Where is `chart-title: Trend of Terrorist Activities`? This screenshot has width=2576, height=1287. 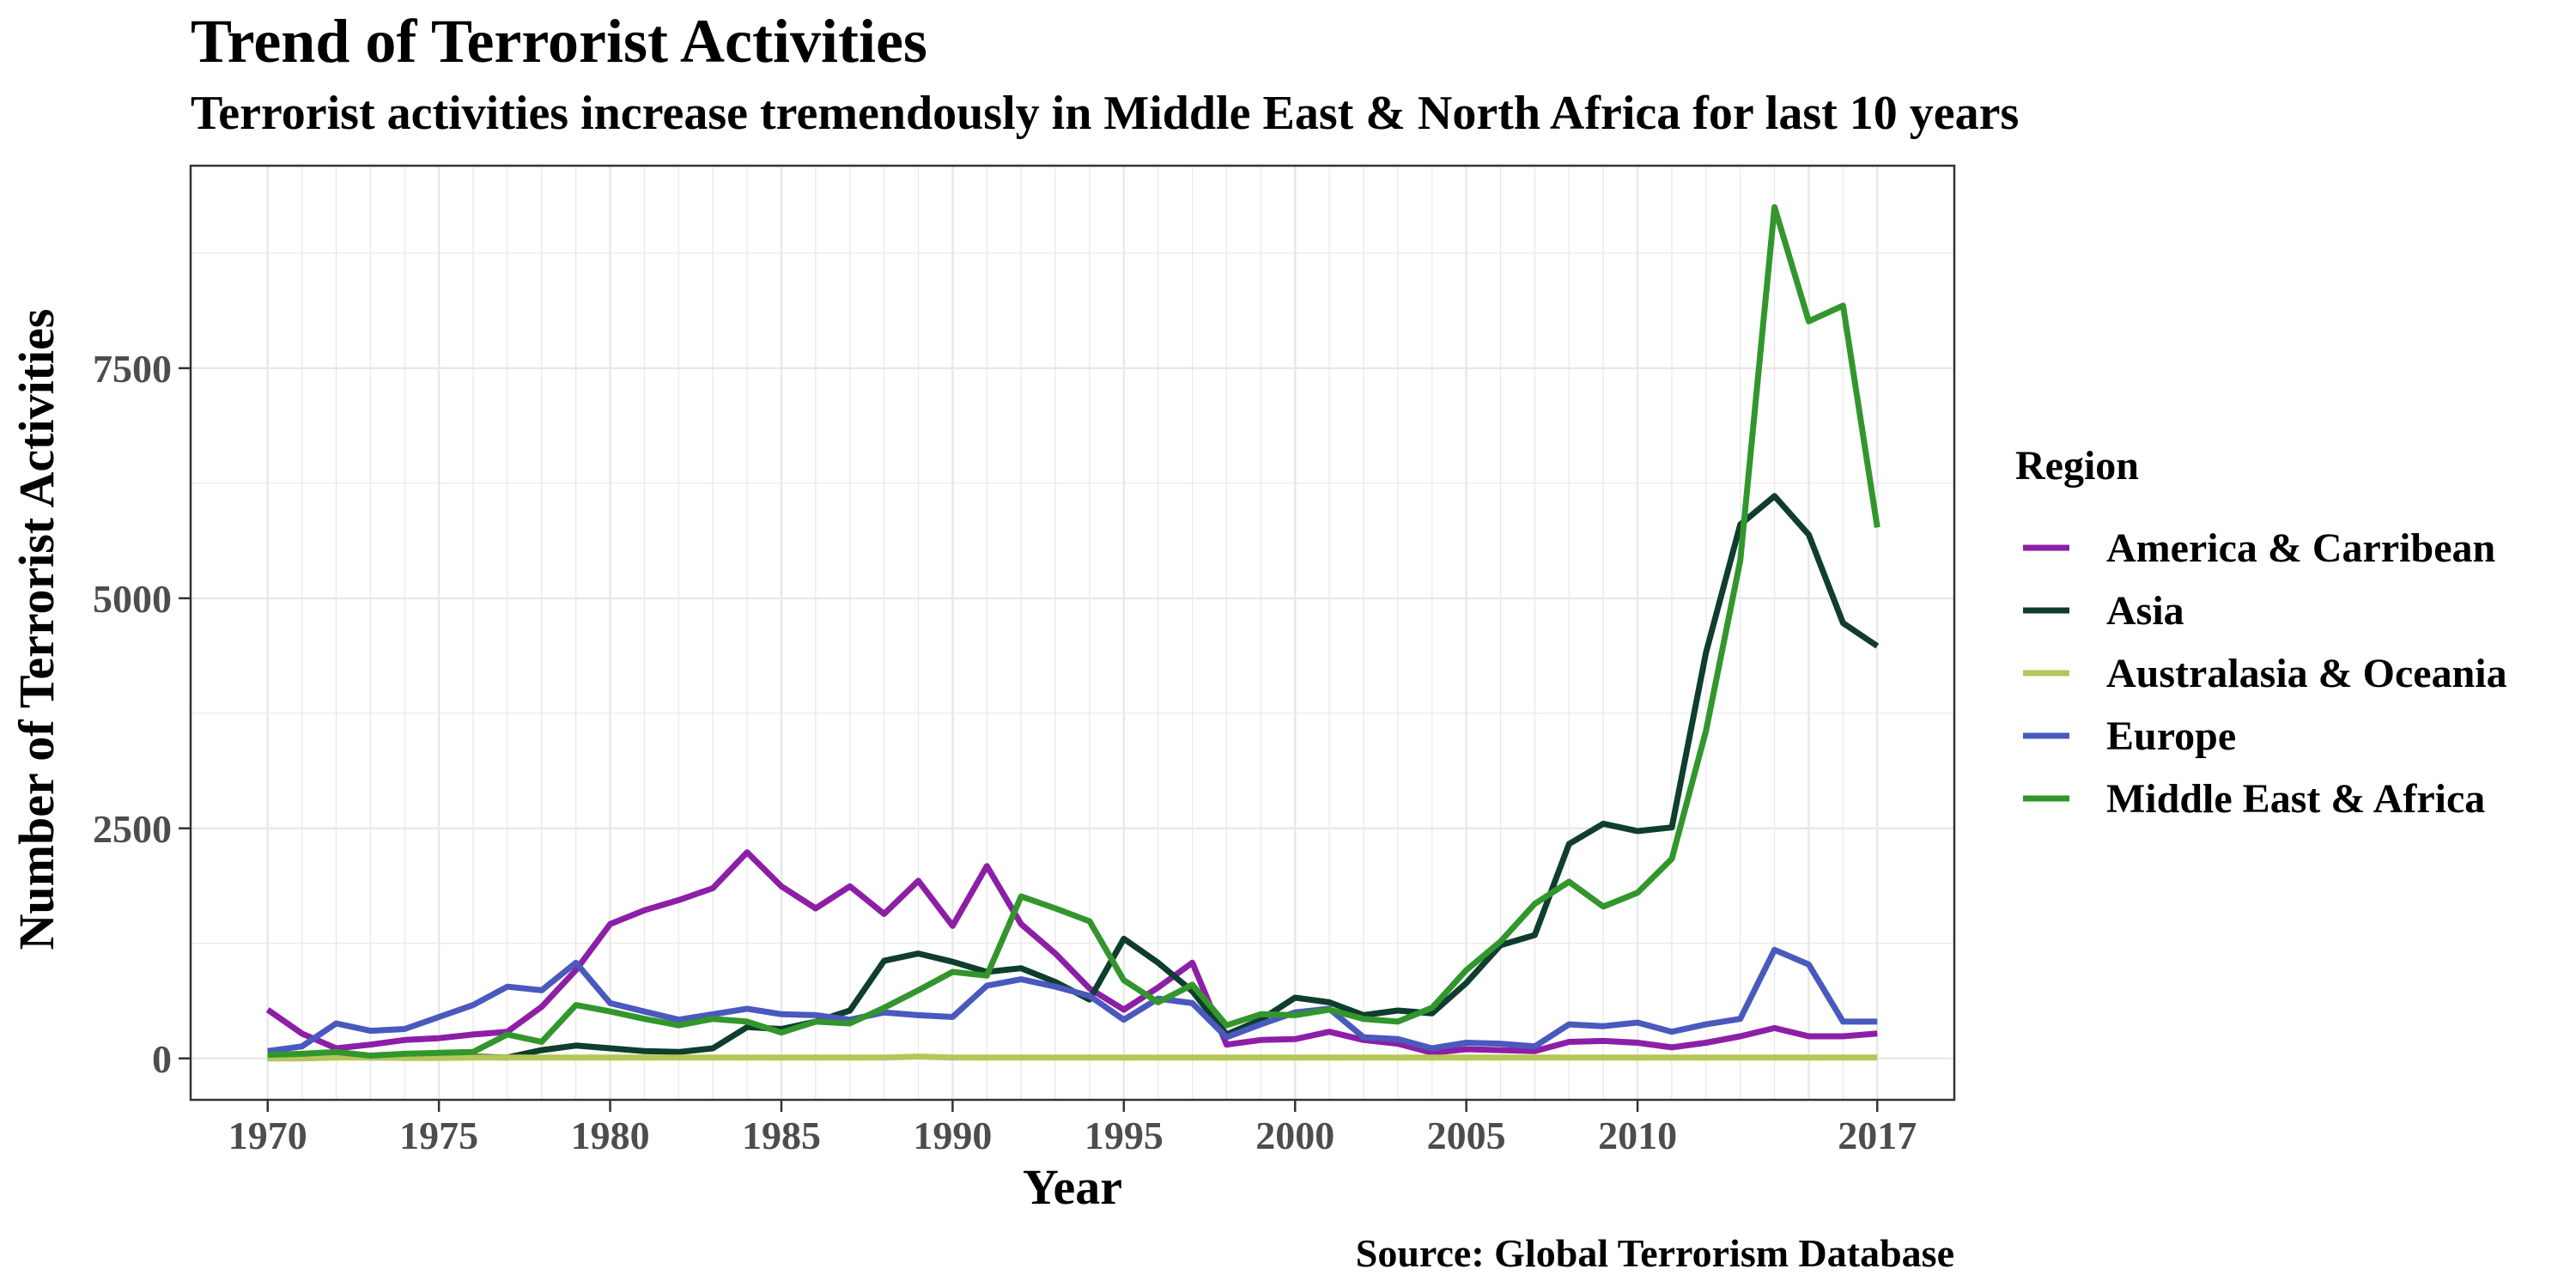
chart-title: Trend of Terrorist Activities is located at coordinates (559, 41).